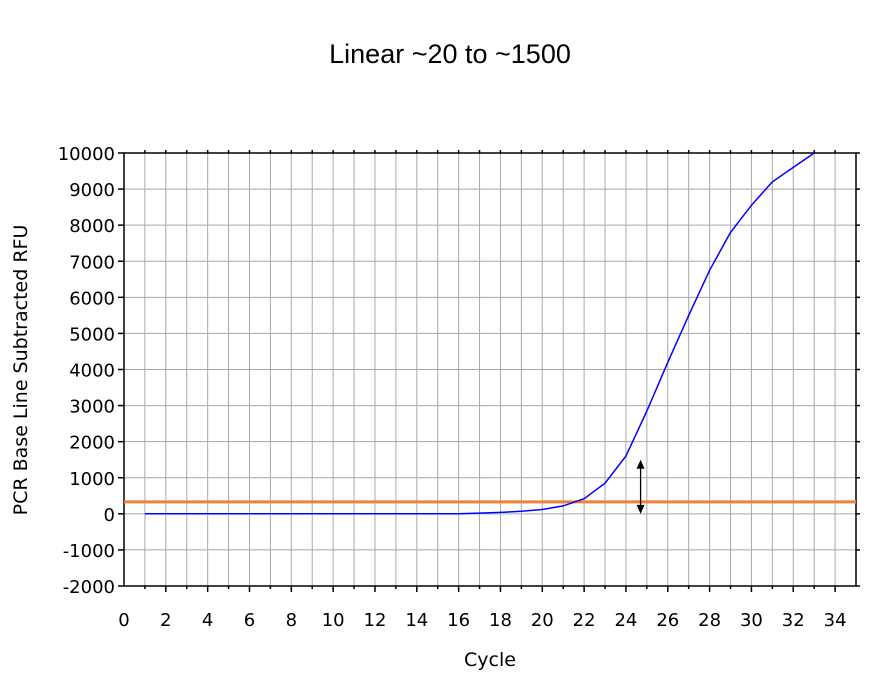  I want to click on y-tick-label: 1000, so click(92, 479).